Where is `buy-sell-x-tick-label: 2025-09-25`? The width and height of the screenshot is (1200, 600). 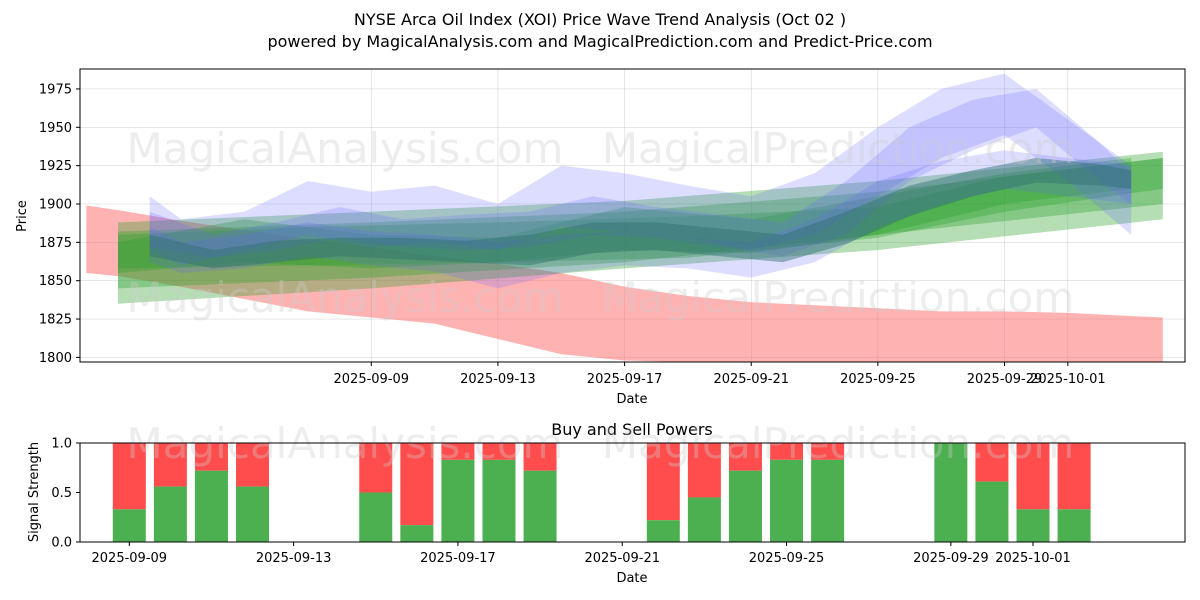
buy-sell-x-tick-label: 2025-09-25 is located at coordinates (787, 558).